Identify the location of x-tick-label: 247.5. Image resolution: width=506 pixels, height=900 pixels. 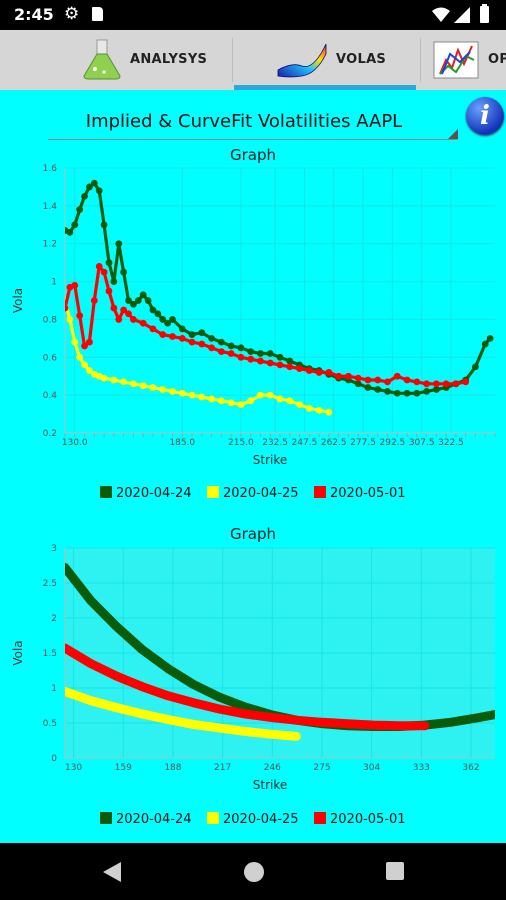
(305, 443).